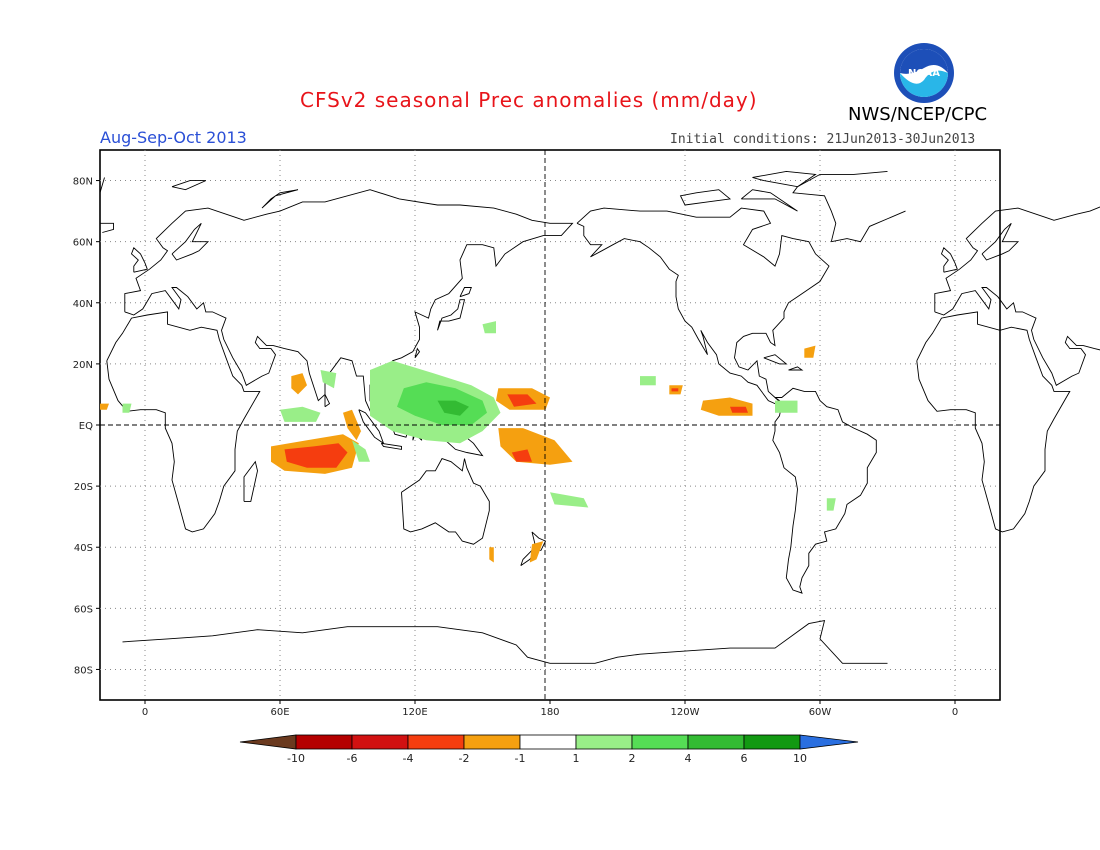  Describe the element at coordinates (268, 742) in the screenshot. I see `colorbar-low-arrow` at that location.